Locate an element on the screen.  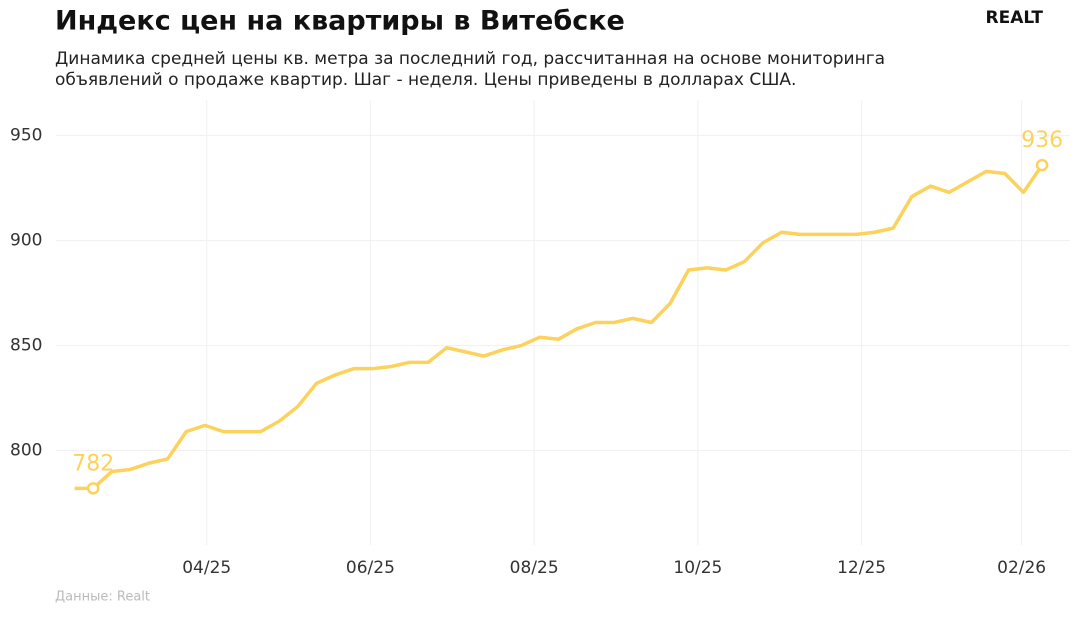
x-tick-label: 12/25 is located at coordinates (861, 568).